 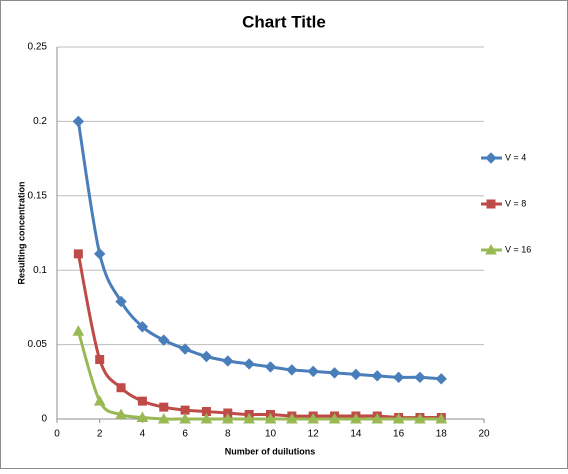 What do you see at coordinates (228, 434) in the screenshot?
I see `x-tick-label: 8` at bounding box center [228, 434].